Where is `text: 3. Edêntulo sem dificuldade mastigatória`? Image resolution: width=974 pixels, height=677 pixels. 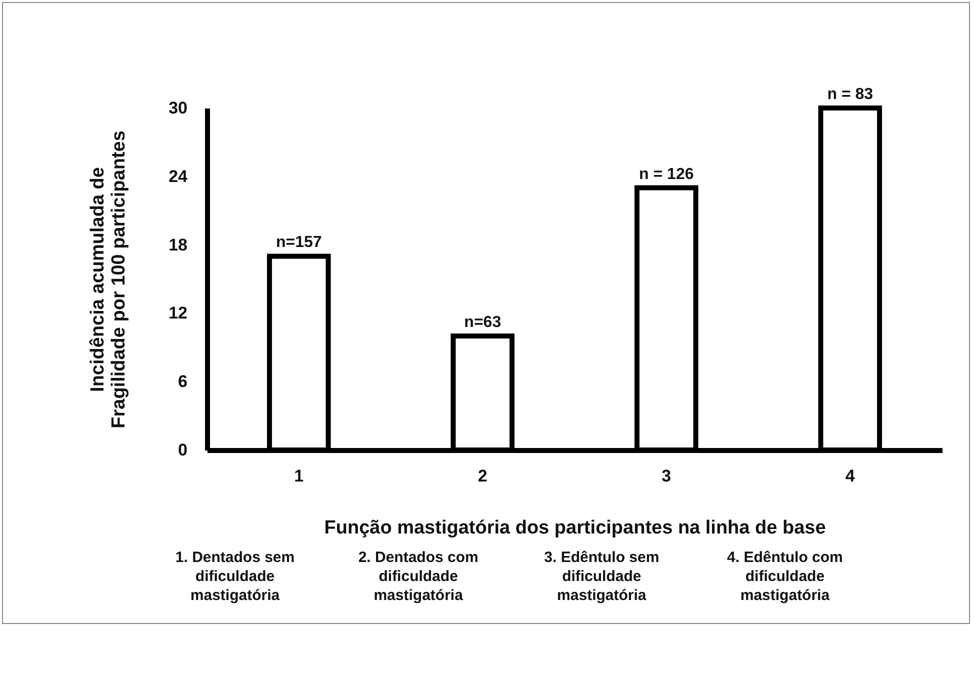 text: 3. Edêntulo sem dificuldade mastigatória is located at coordinates (601, 576).